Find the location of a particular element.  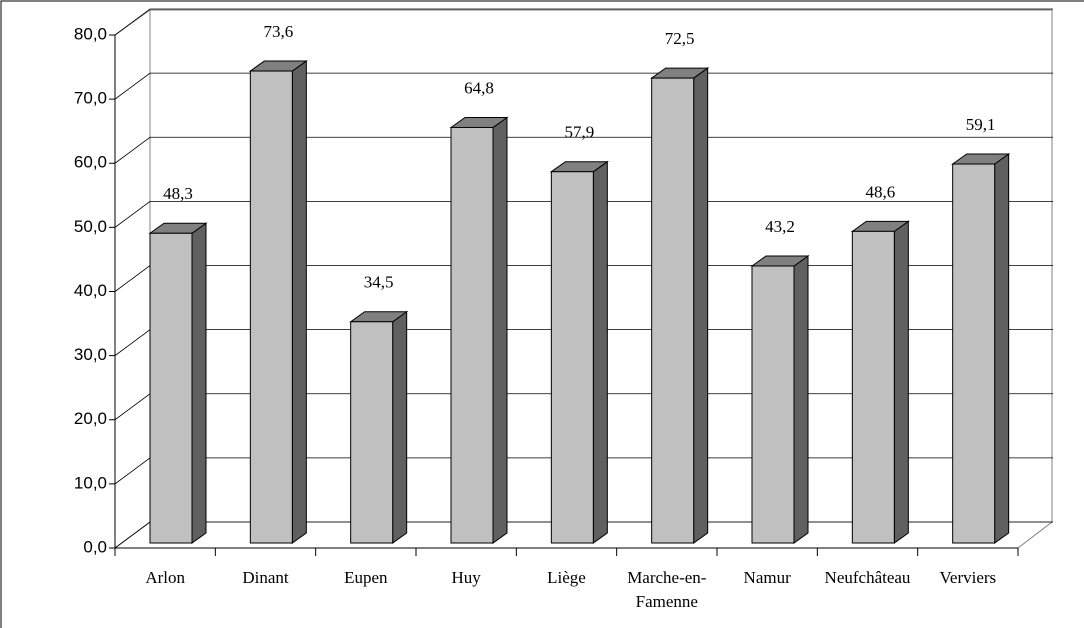

y-tick-label: 10,0 is located at coordinates (90, 482).